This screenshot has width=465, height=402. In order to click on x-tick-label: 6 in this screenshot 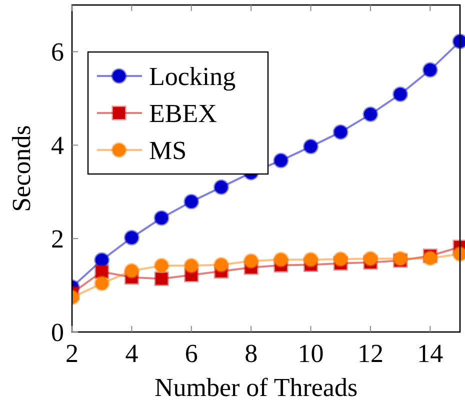, I will do `click(191, 353)`.